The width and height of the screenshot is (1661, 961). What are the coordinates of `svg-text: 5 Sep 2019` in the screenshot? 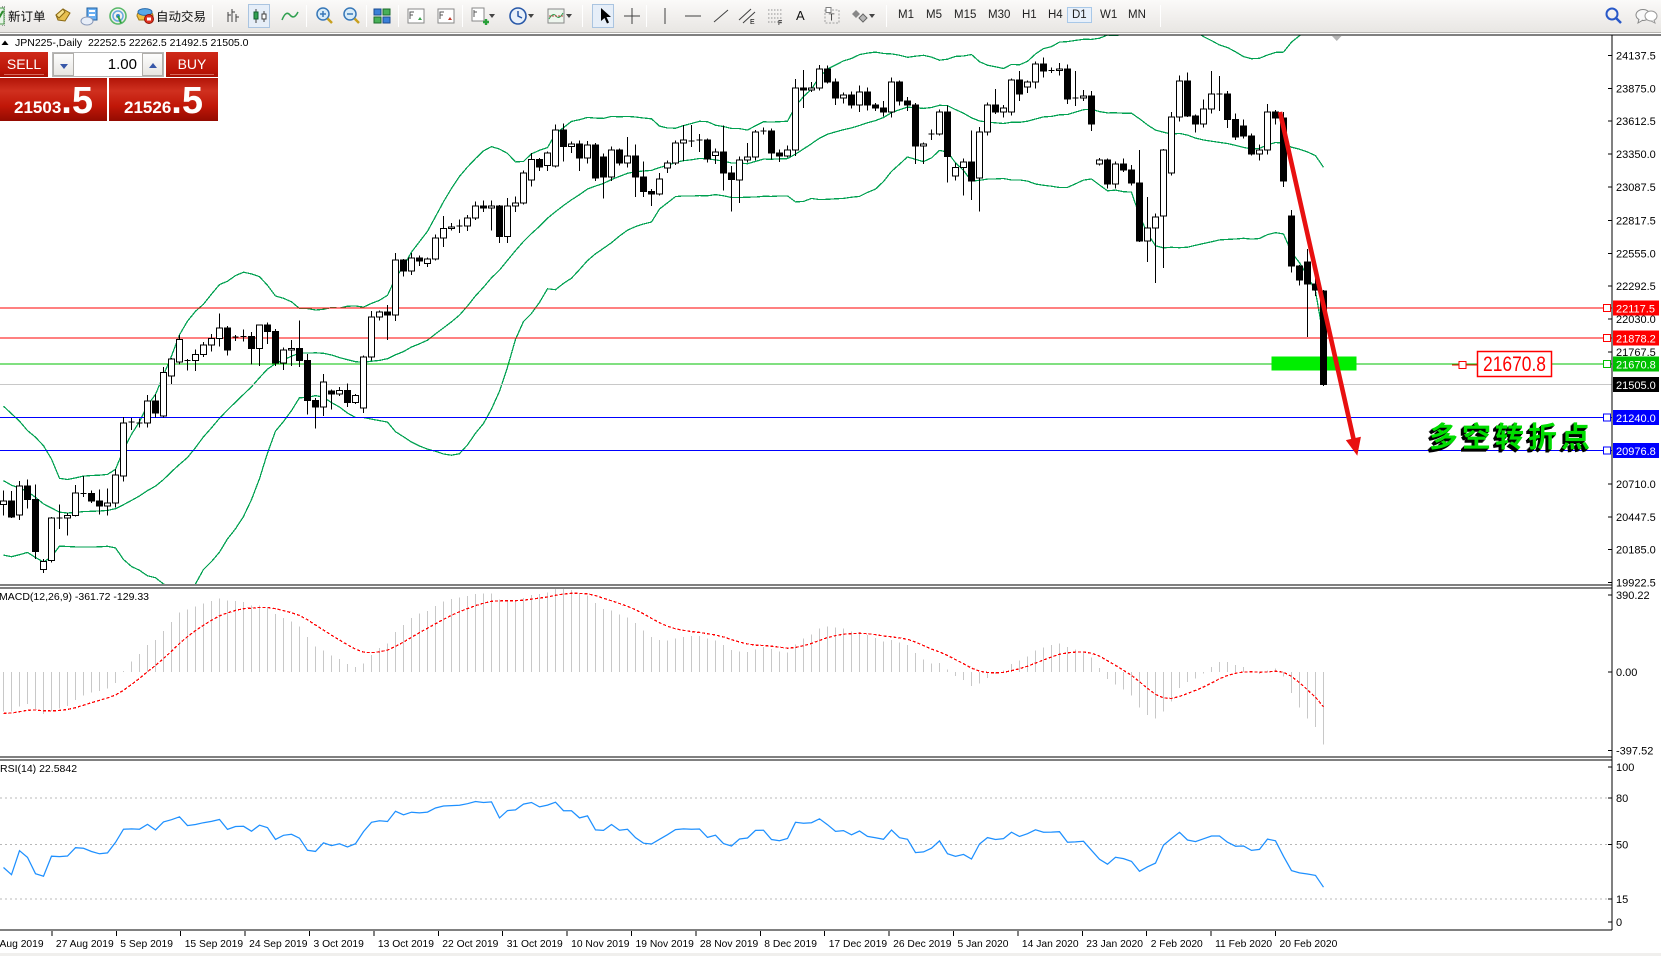 It's located at (146, 944).